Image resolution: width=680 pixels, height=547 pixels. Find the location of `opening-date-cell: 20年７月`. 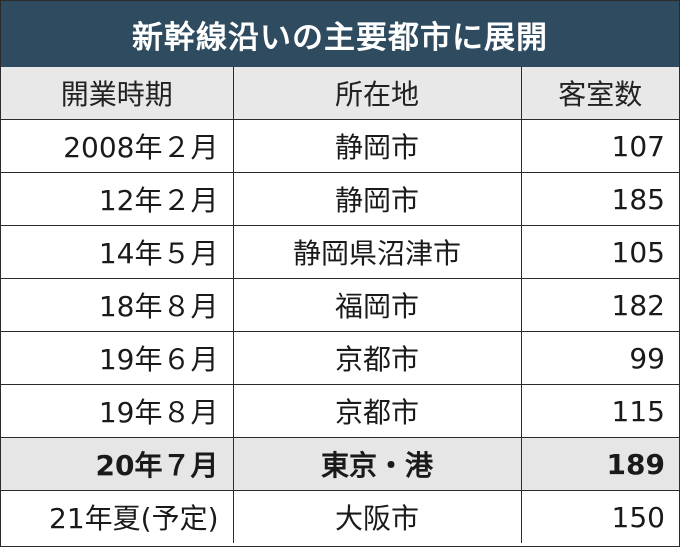

opening-date-cell: 20年７月 is located at coordinates (117, 464).